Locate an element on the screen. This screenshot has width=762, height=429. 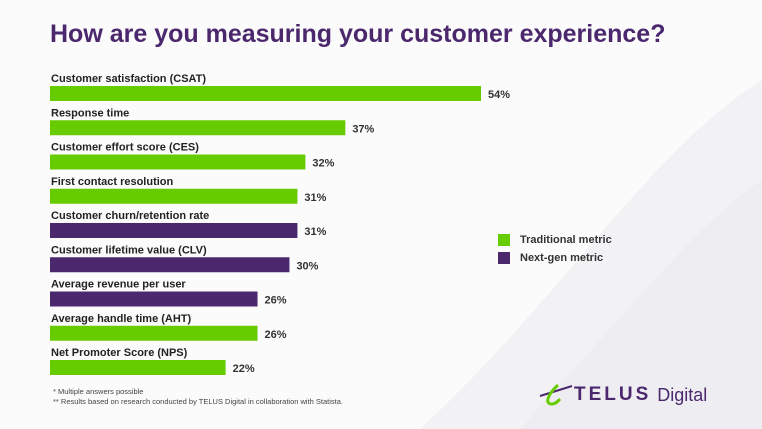
category-label: Customer effort score (CES) is located at coordinates (125, 148).